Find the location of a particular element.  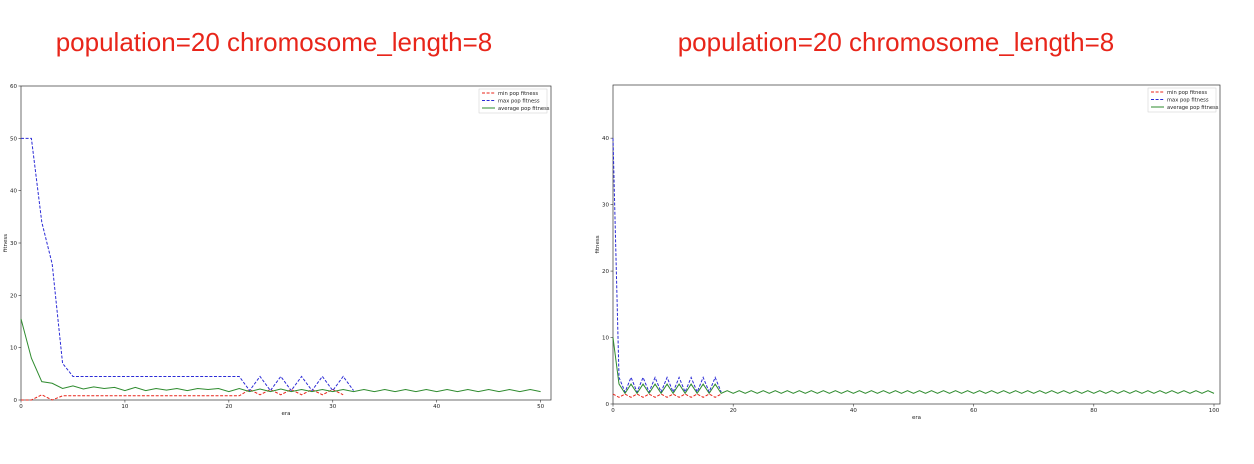

x-tick-label: 60 is located at coordinates (973, 411).